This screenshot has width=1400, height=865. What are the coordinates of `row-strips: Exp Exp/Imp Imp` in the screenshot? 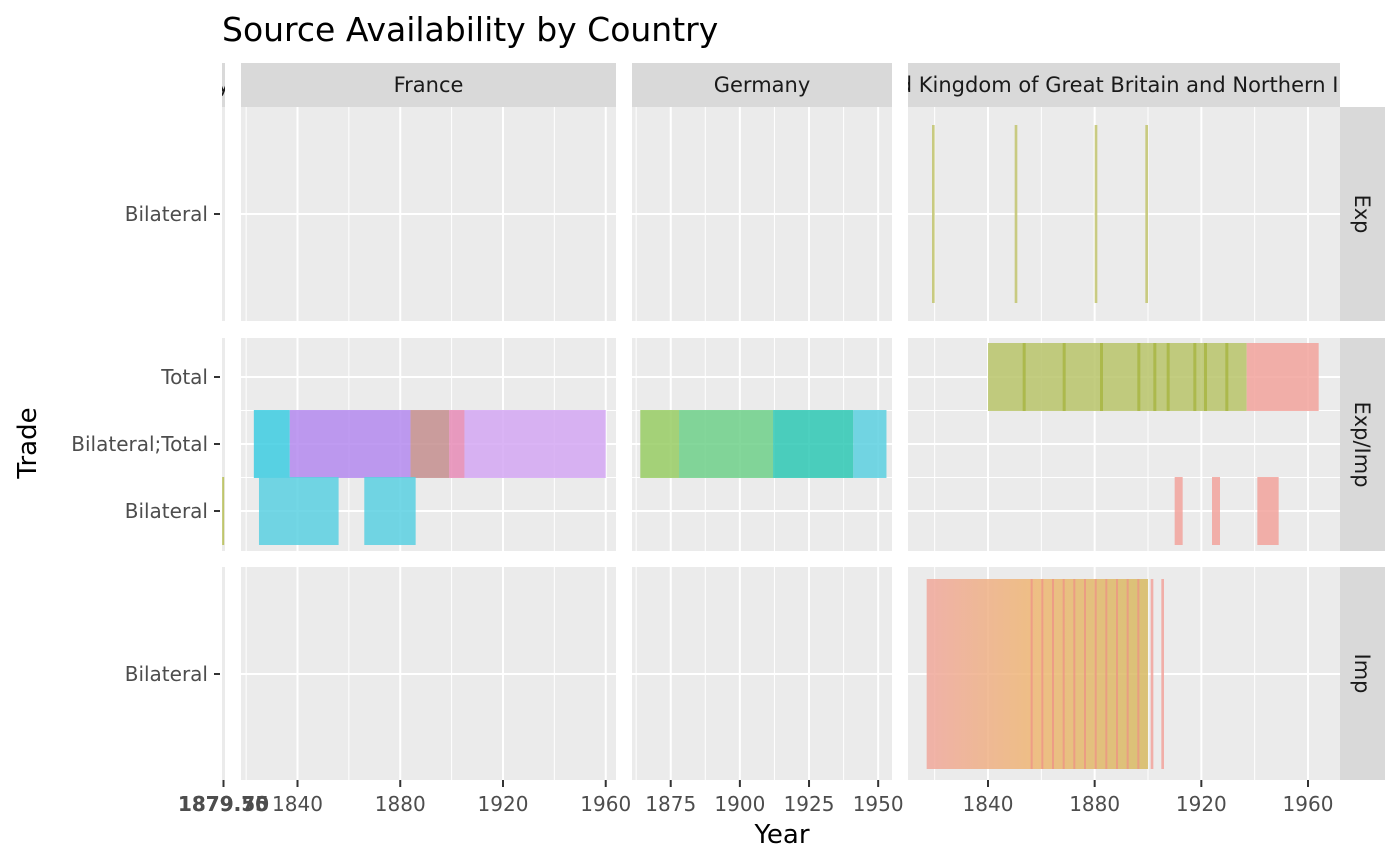 It's located at (1362, 443).